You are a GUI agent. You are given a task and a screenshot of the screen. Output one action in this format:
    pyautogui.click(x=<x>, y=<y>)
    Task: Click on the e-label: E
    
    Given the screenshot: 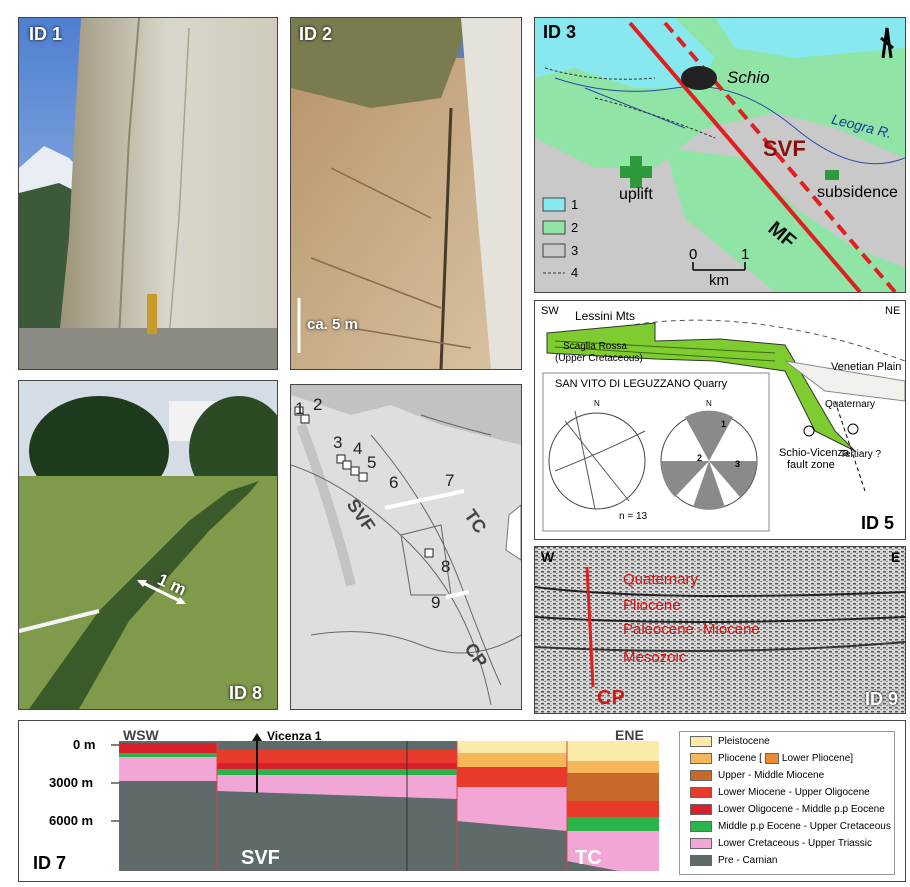 What is the action you would take?
    pyautogui.click(x=896, y=557)
    